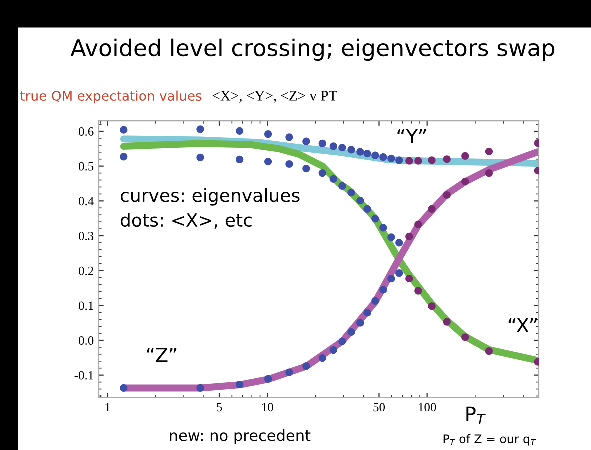 This screenshot has height=450, width=591. What do you see at coordinates (86, 166) in the screenshot?
I see `y-tick-label: 0.5` at bounding box center [86, 166].